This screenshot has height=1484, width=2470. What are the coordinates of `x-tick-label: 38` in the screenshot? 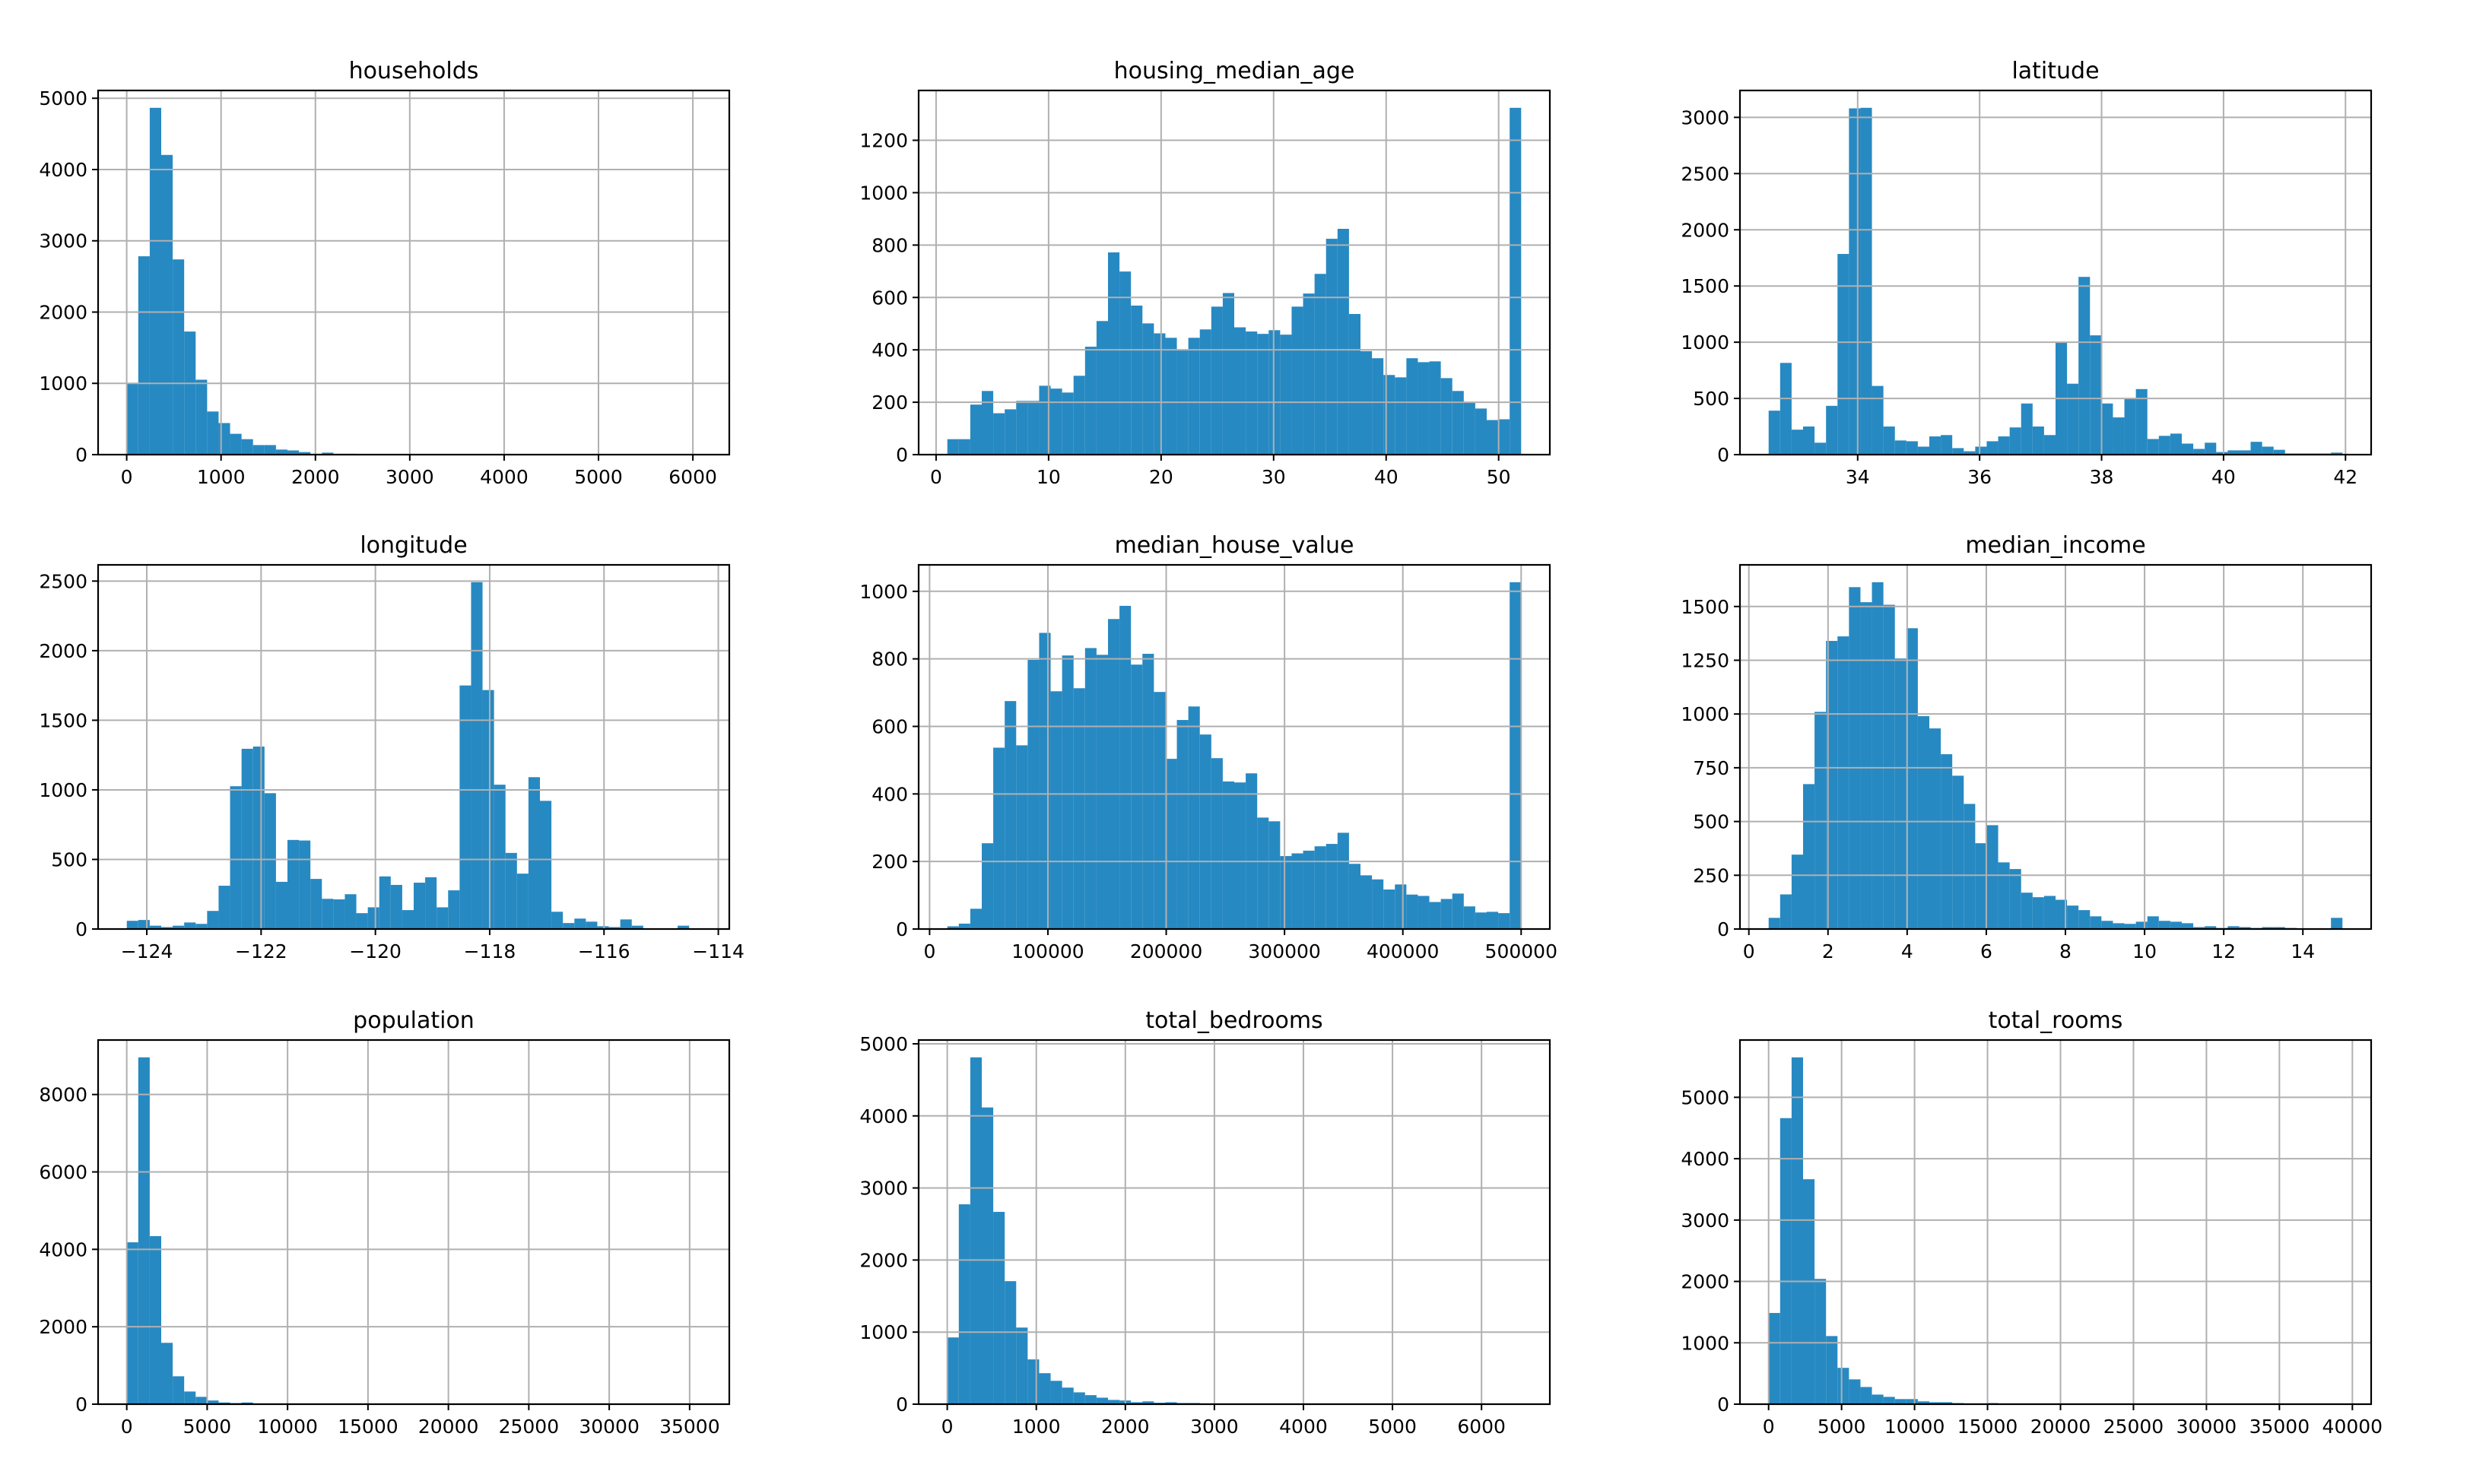 It's located at (2102, 477).